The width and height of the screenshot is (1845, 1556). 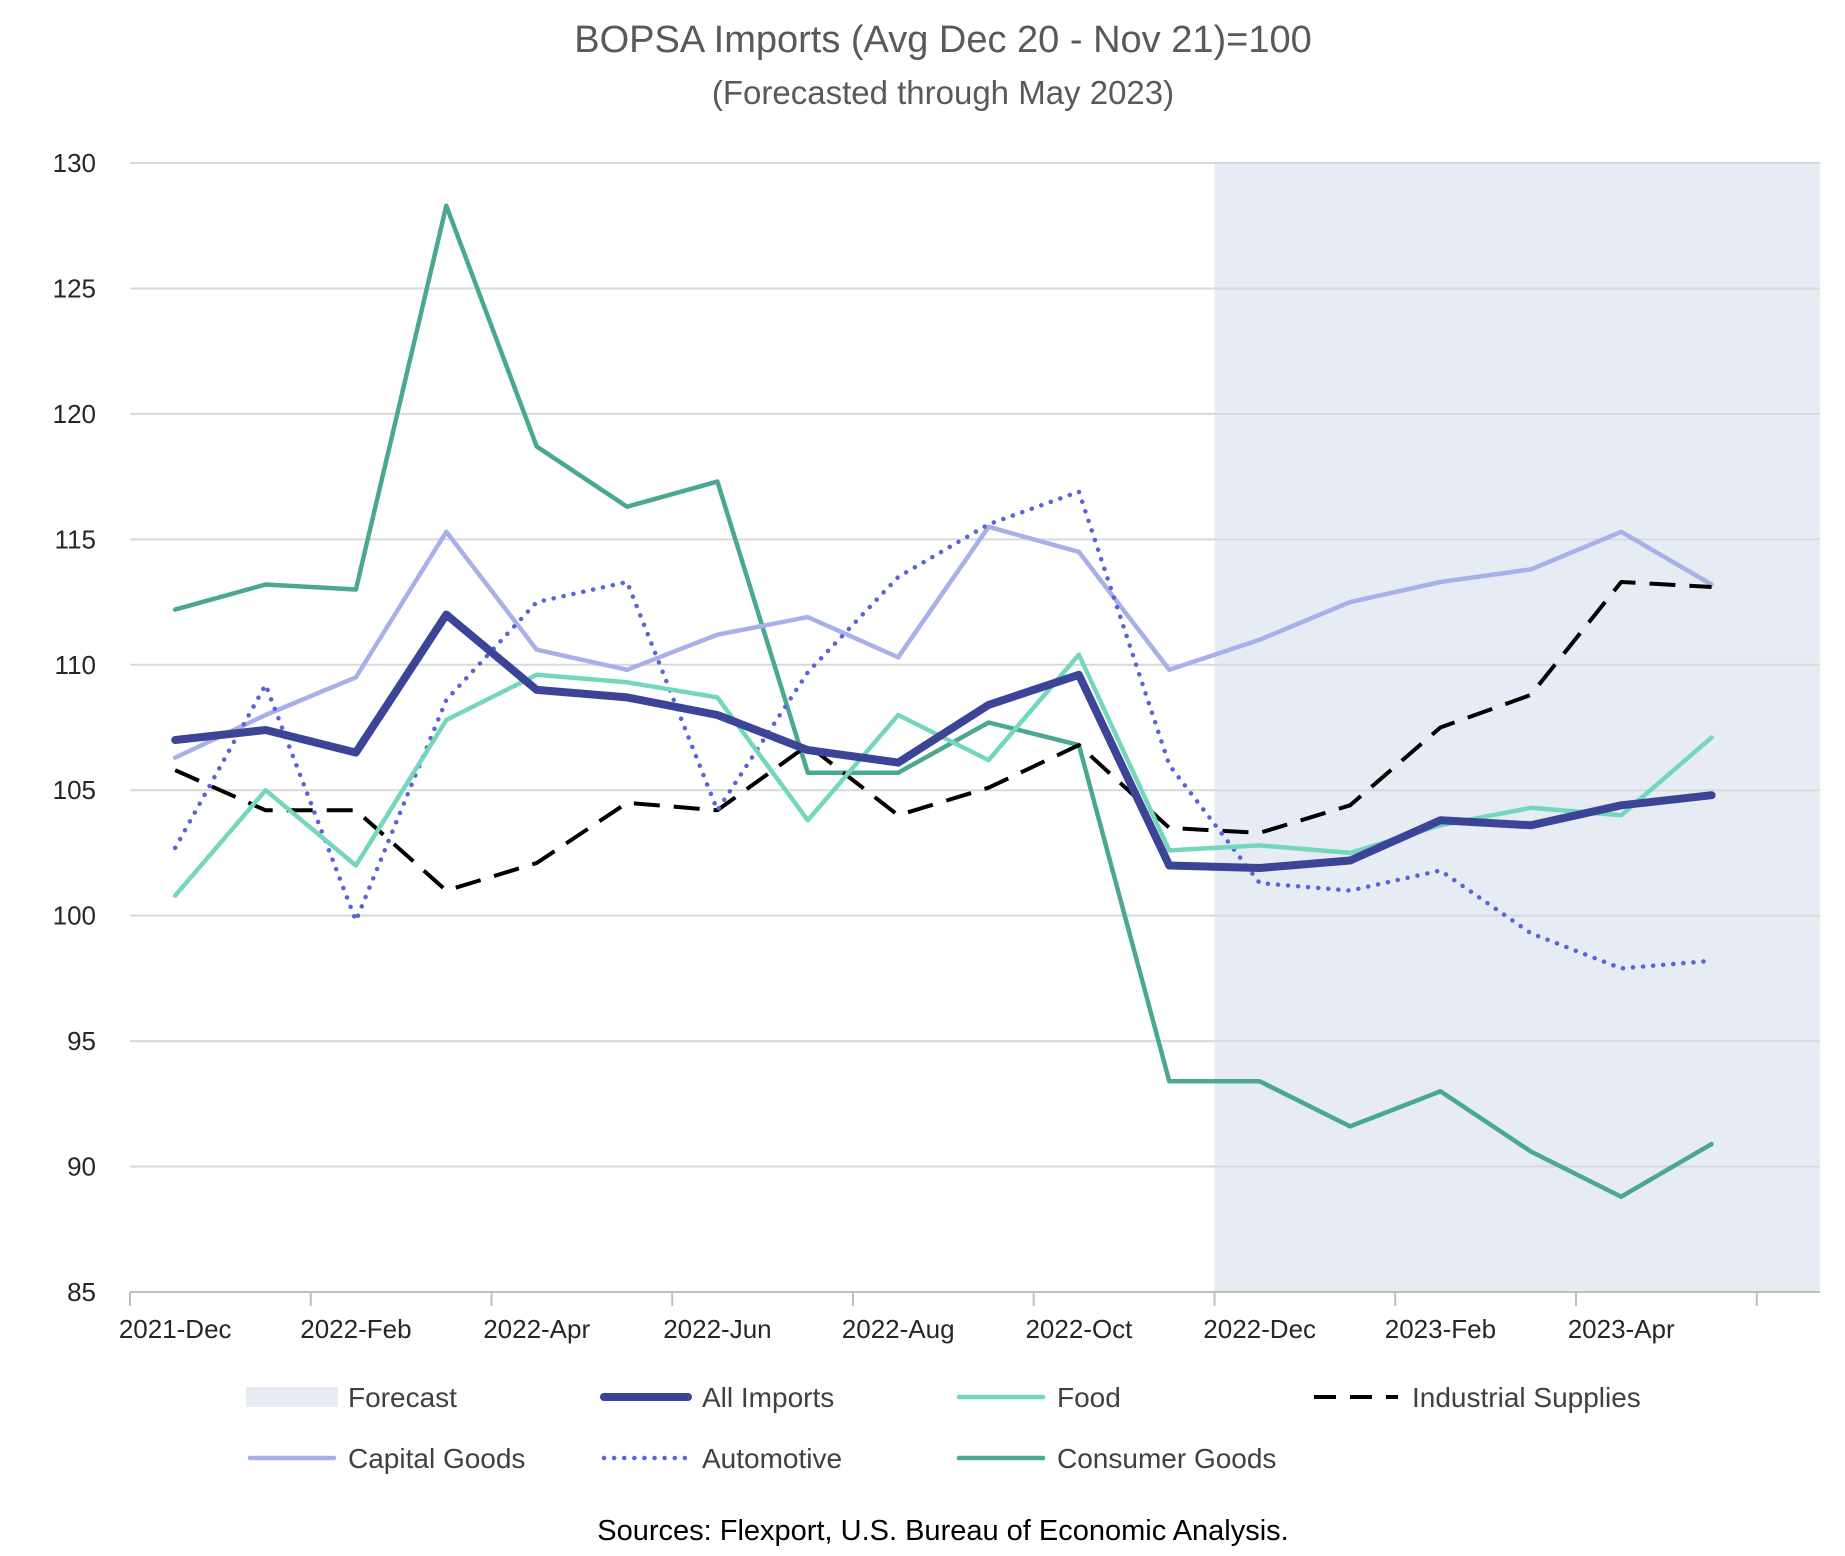 I want to click on legend-label: Automotive, so click(x=772, y=1458).